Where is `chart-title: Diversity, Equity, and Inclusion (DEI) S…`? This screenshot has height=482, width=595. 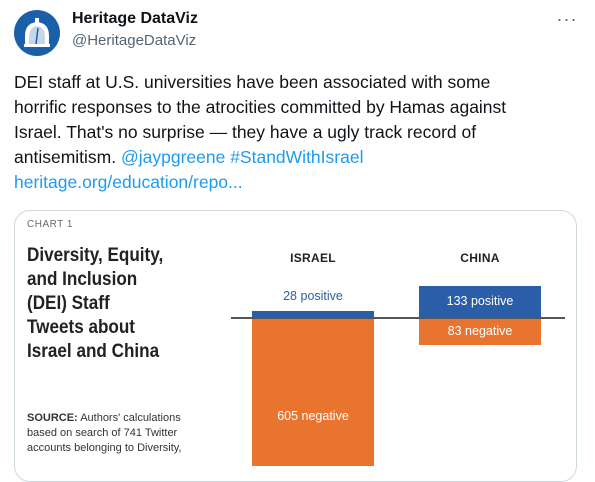 chart-title: Diversity, Equity, and Inclusion (DEI) S… is located at coordinates (110, 304).